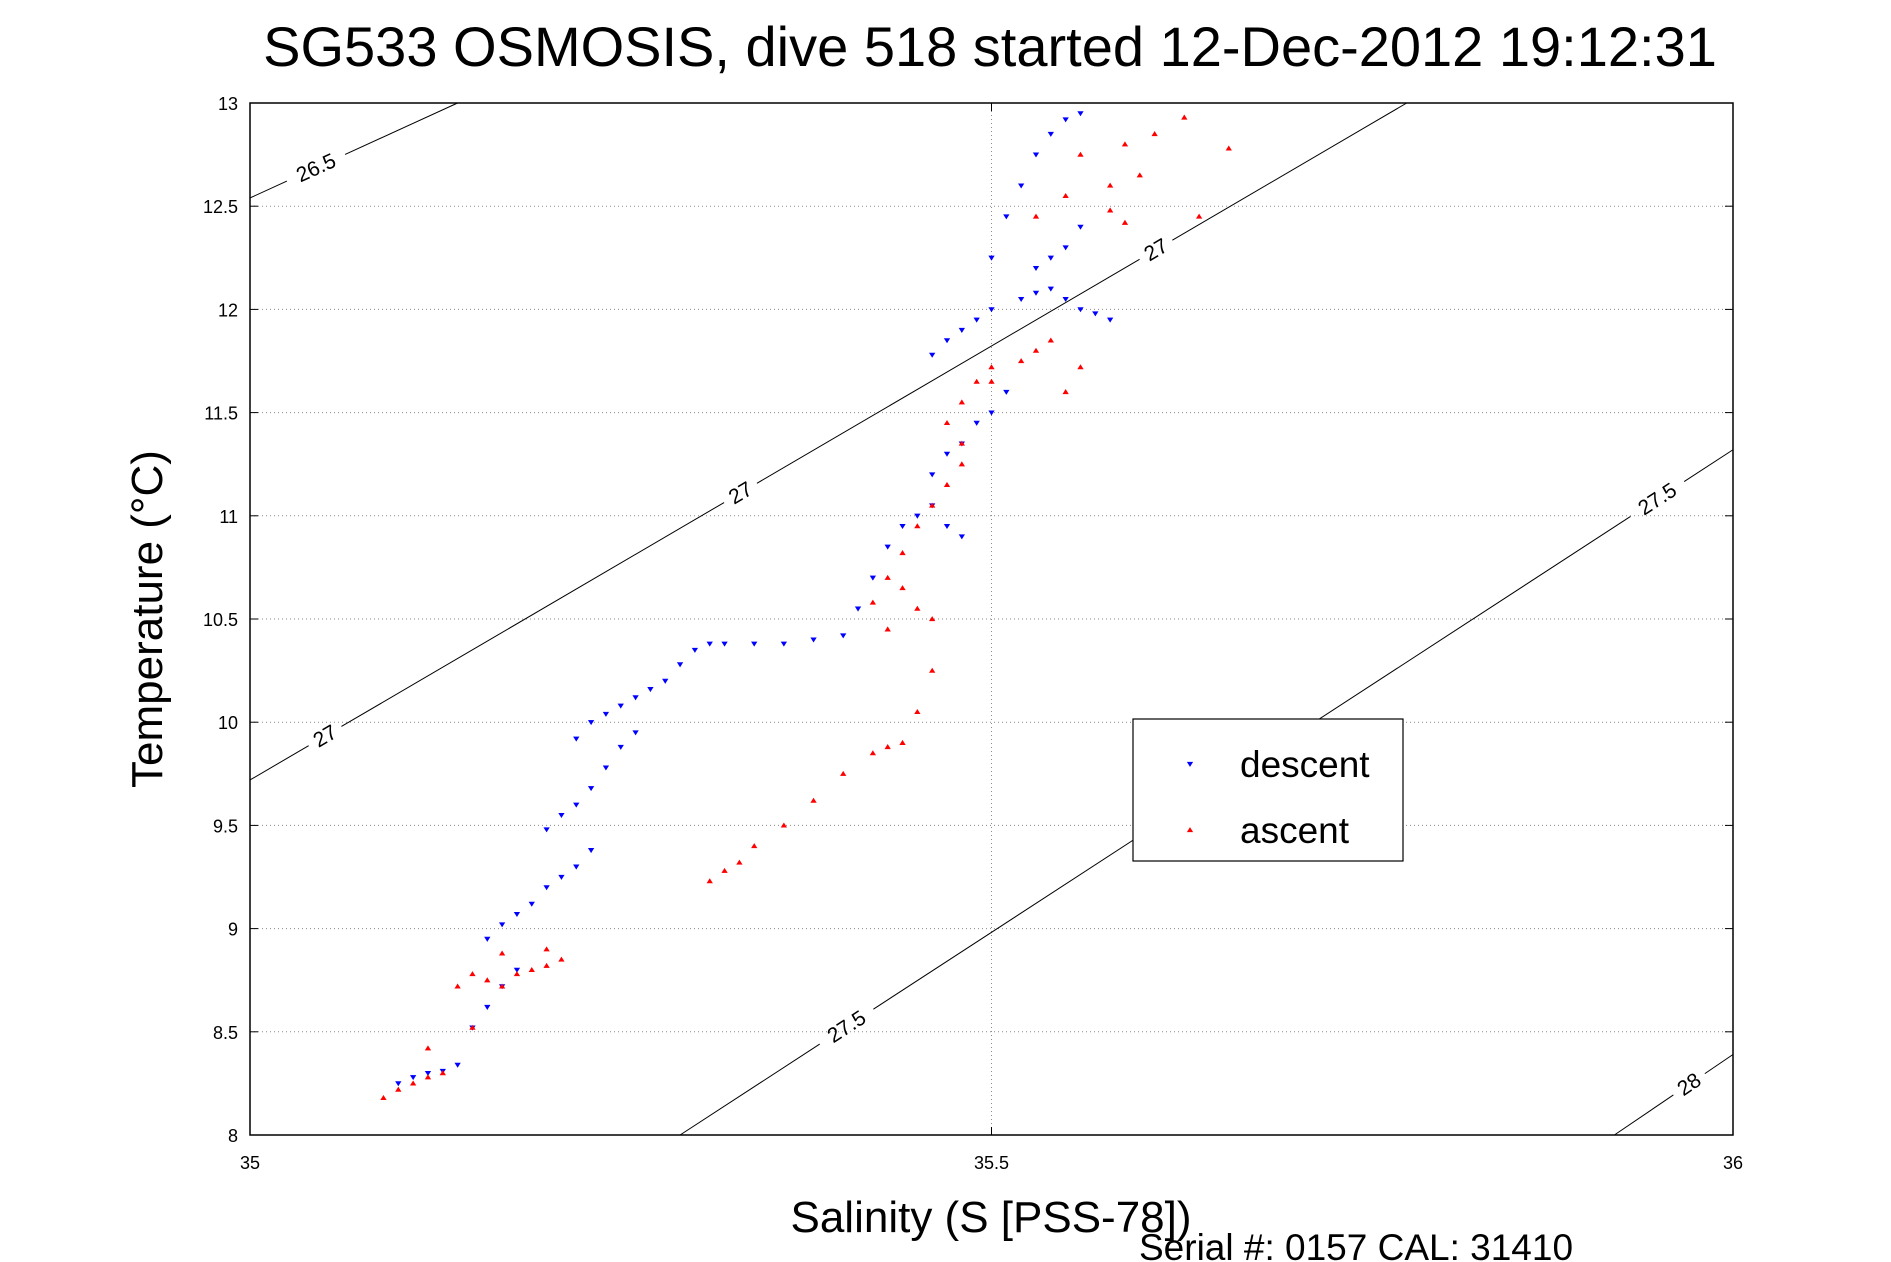  Describe the element at coordinates (228, 517) in the screenshot. I see `y-tick-label: 11` at that location.